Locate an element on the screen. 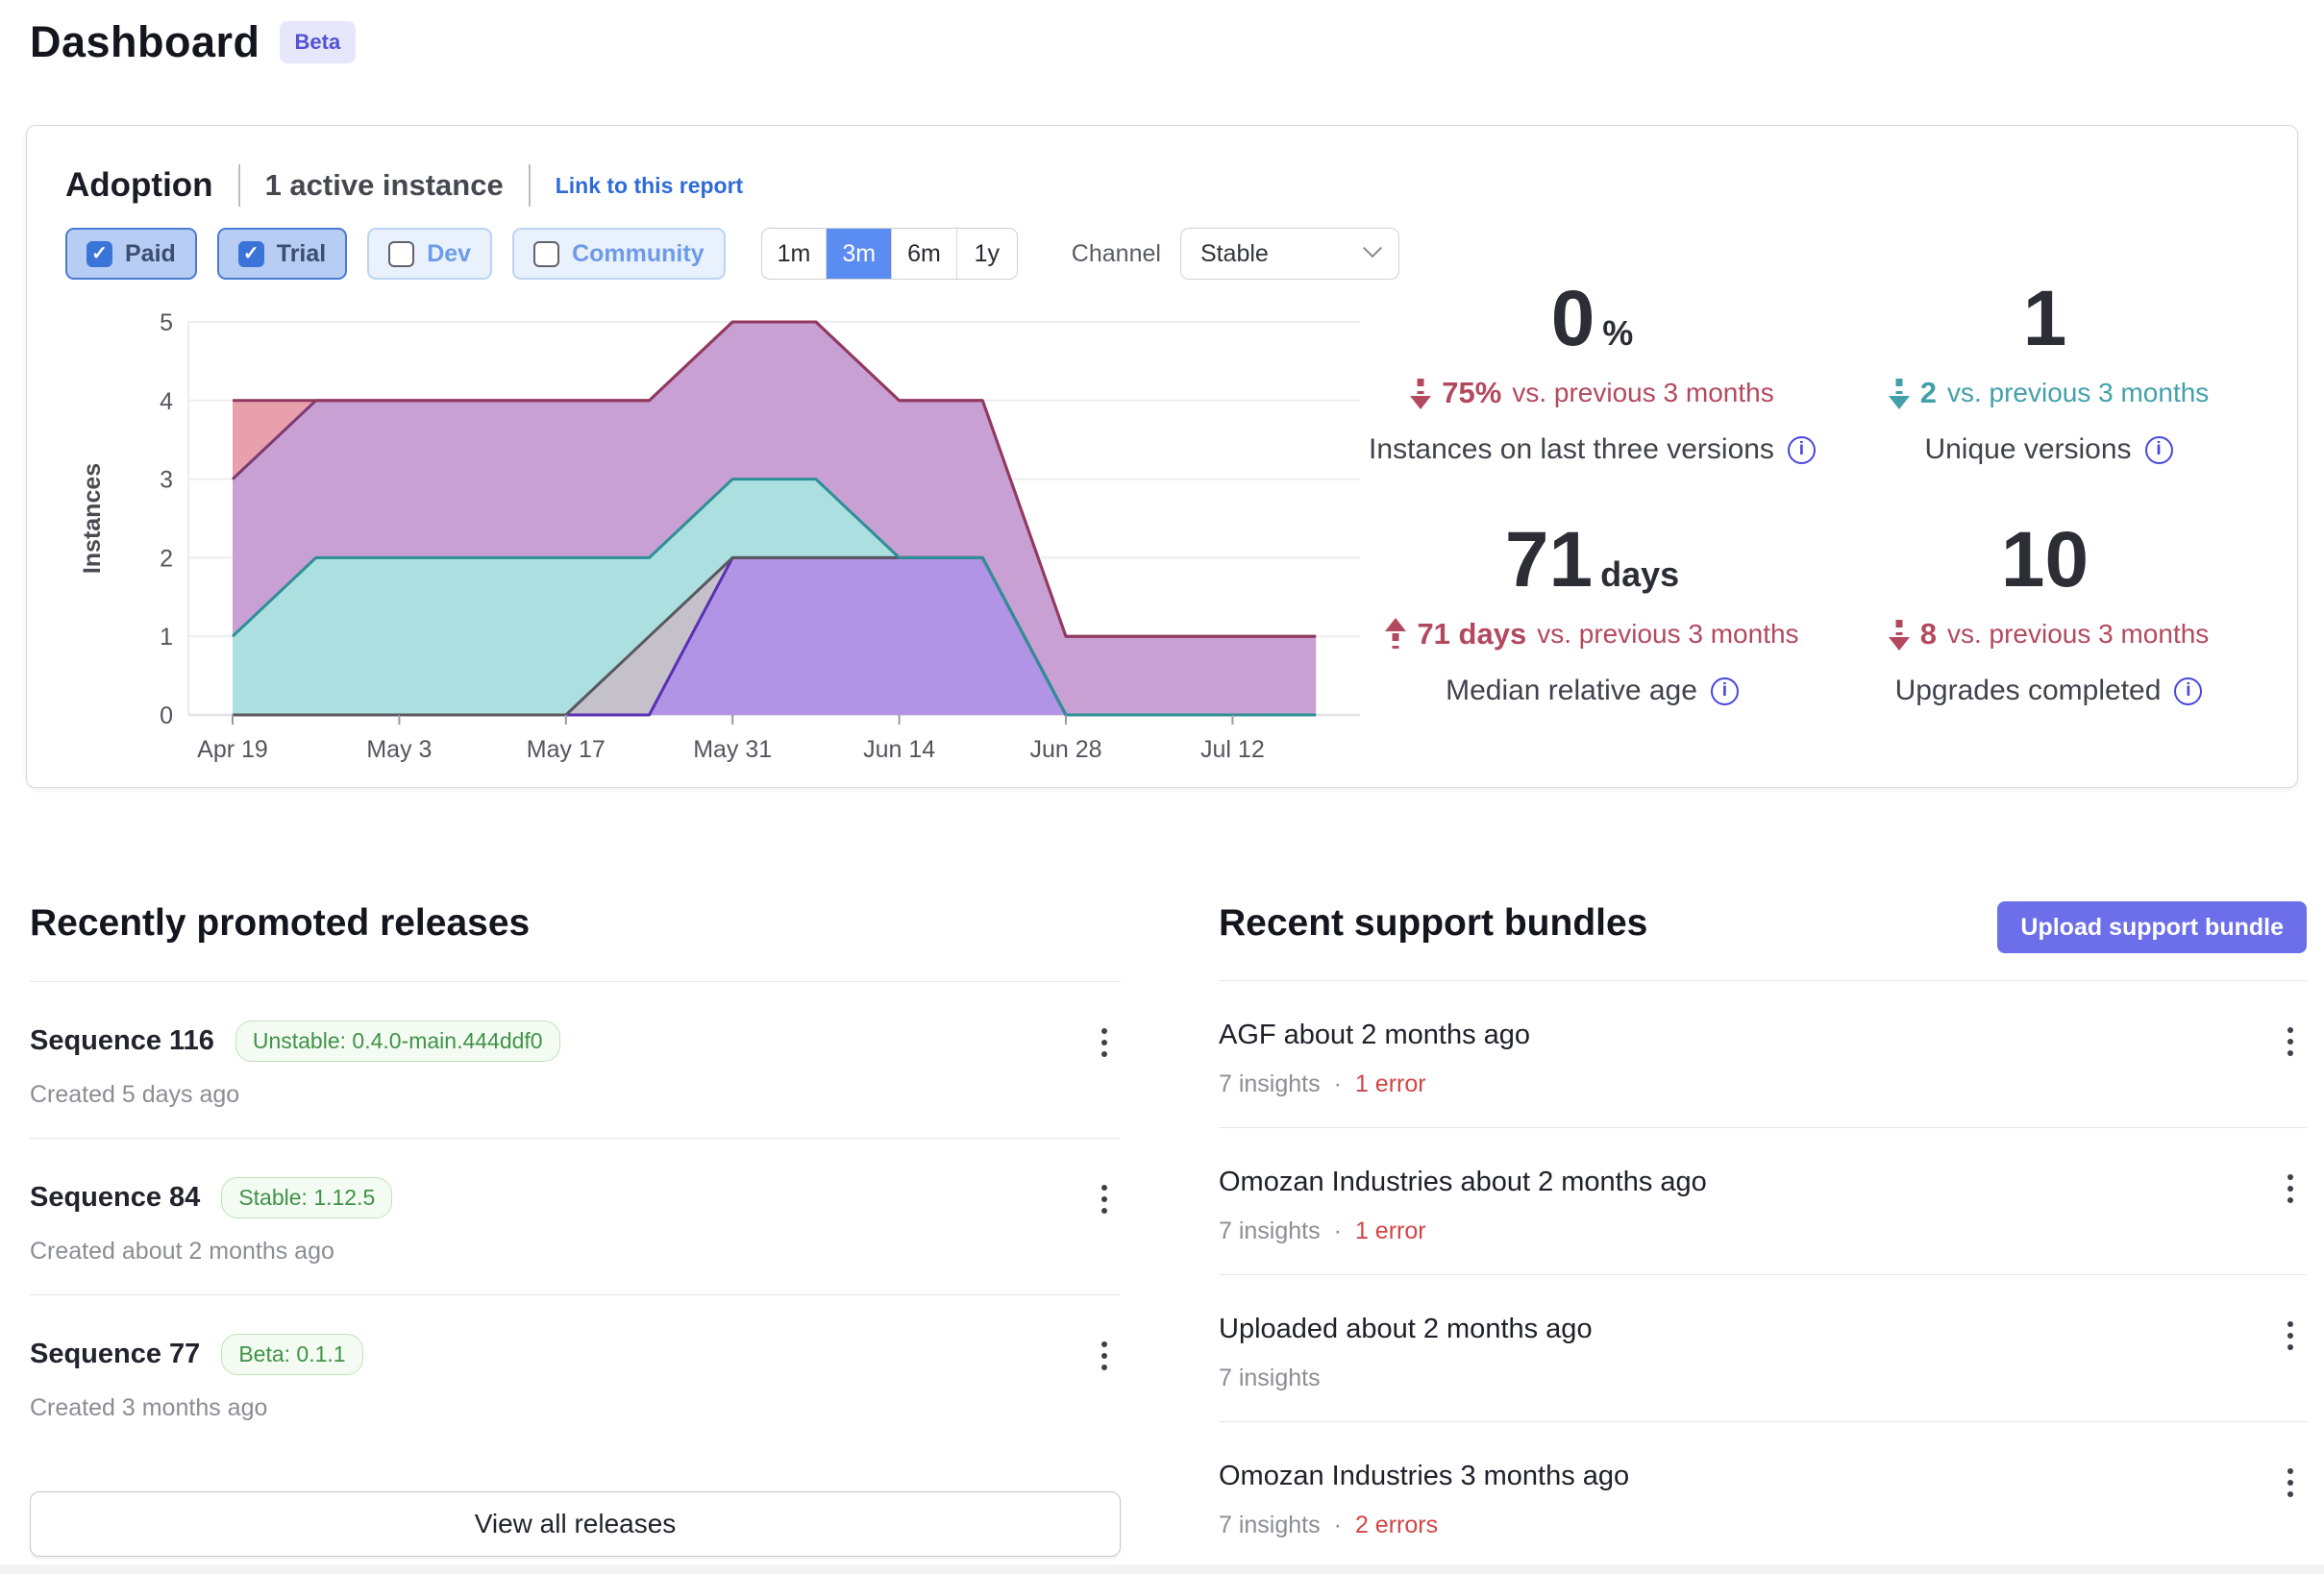 The height and width of the screenshot is (1574, 2324). filter-trial: ✓ Trial is located at coordinates (282, 254).